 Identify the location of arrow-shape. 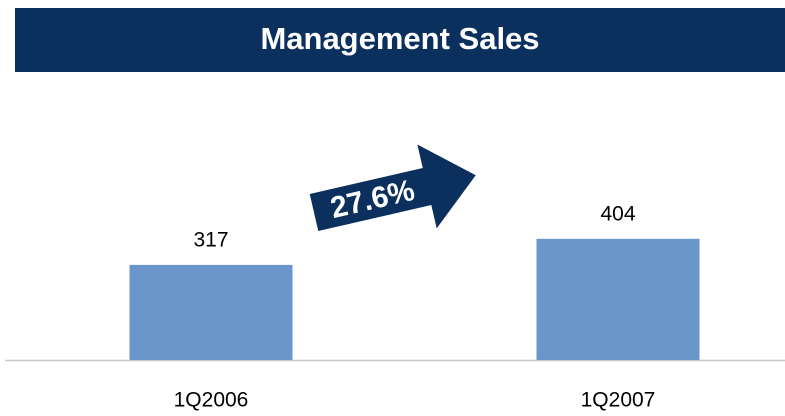
(392, 188).